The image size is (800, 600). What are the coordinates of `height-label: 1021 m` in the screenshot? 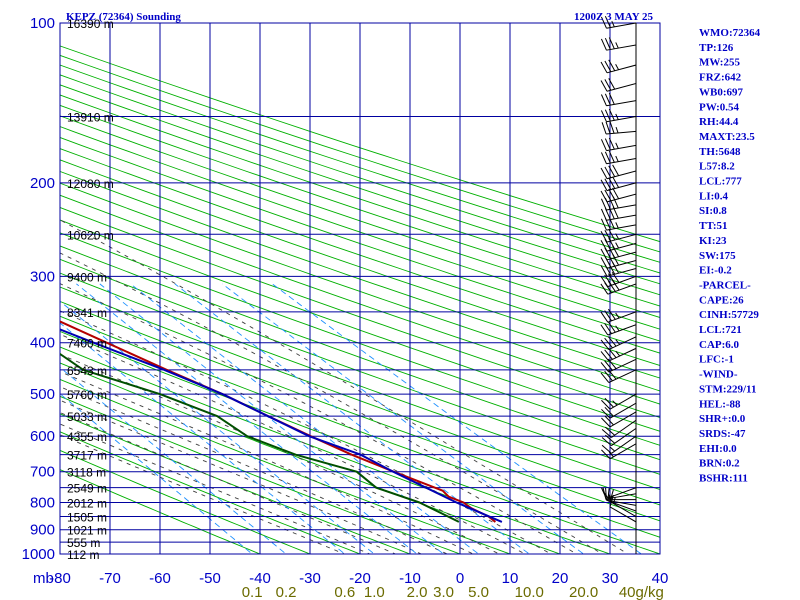 It's located at (87, 531).